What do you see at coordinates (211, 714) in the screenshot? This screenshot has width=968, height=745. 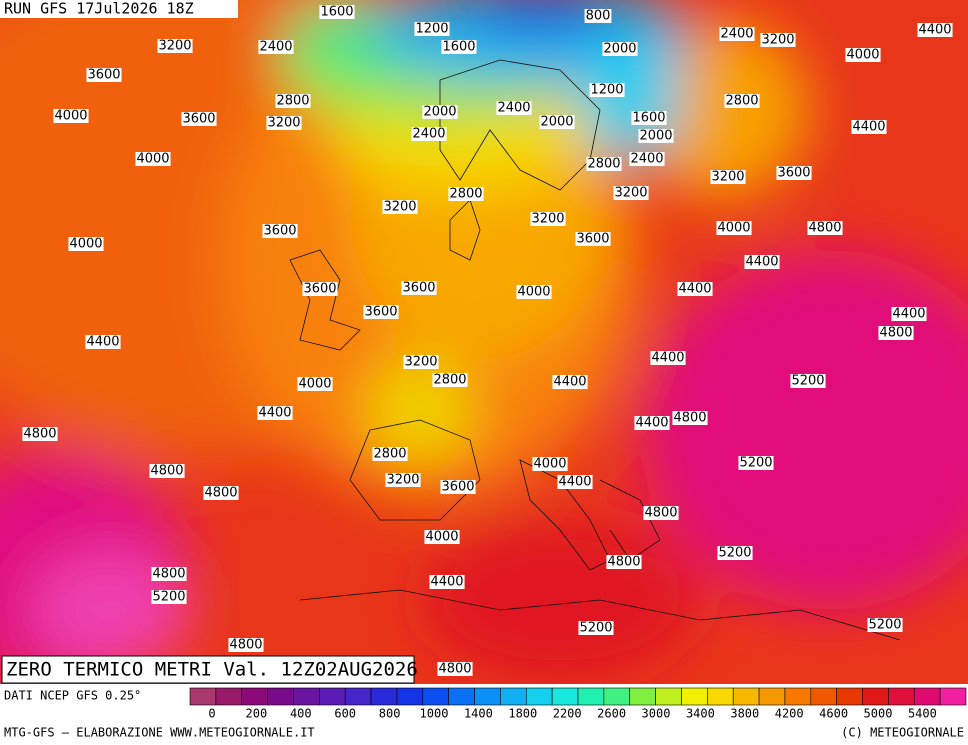 I see `colorbar-tick-label: 0` at bounding box center [211, 714].